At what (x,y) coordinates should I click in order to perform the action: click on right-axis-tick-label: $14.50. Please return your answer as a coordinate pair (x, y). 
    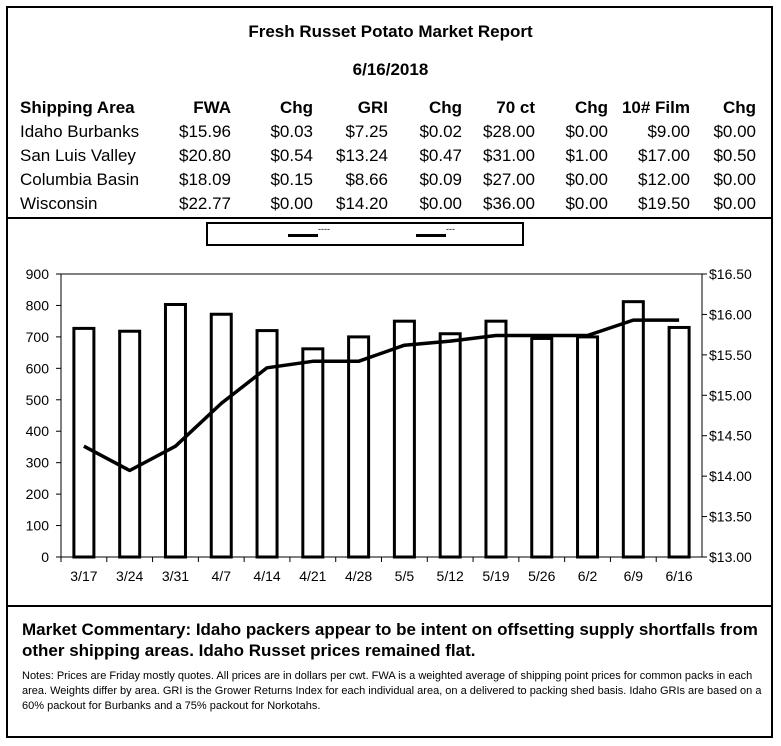
    Looking at the image, I should click on (730, 436).